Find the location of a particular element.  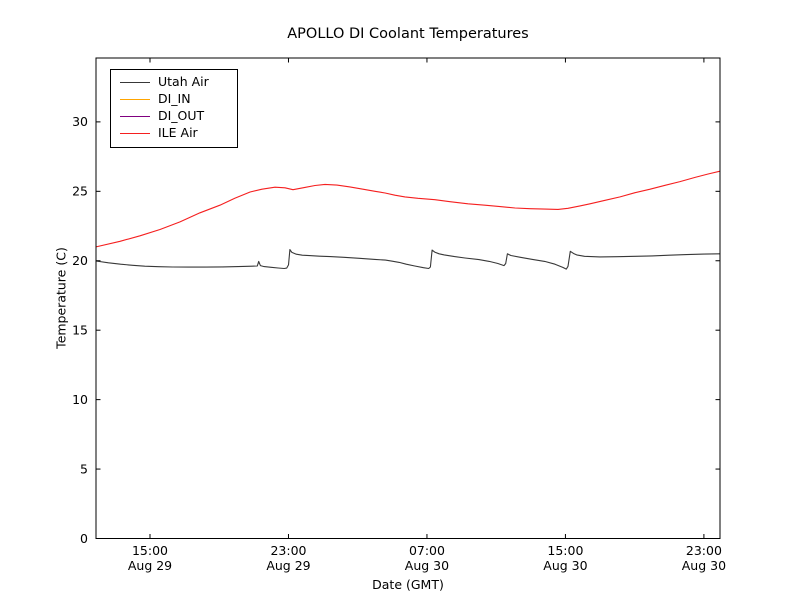

x-axis-label: Date (GMT) is located at coordinates (408, 584).